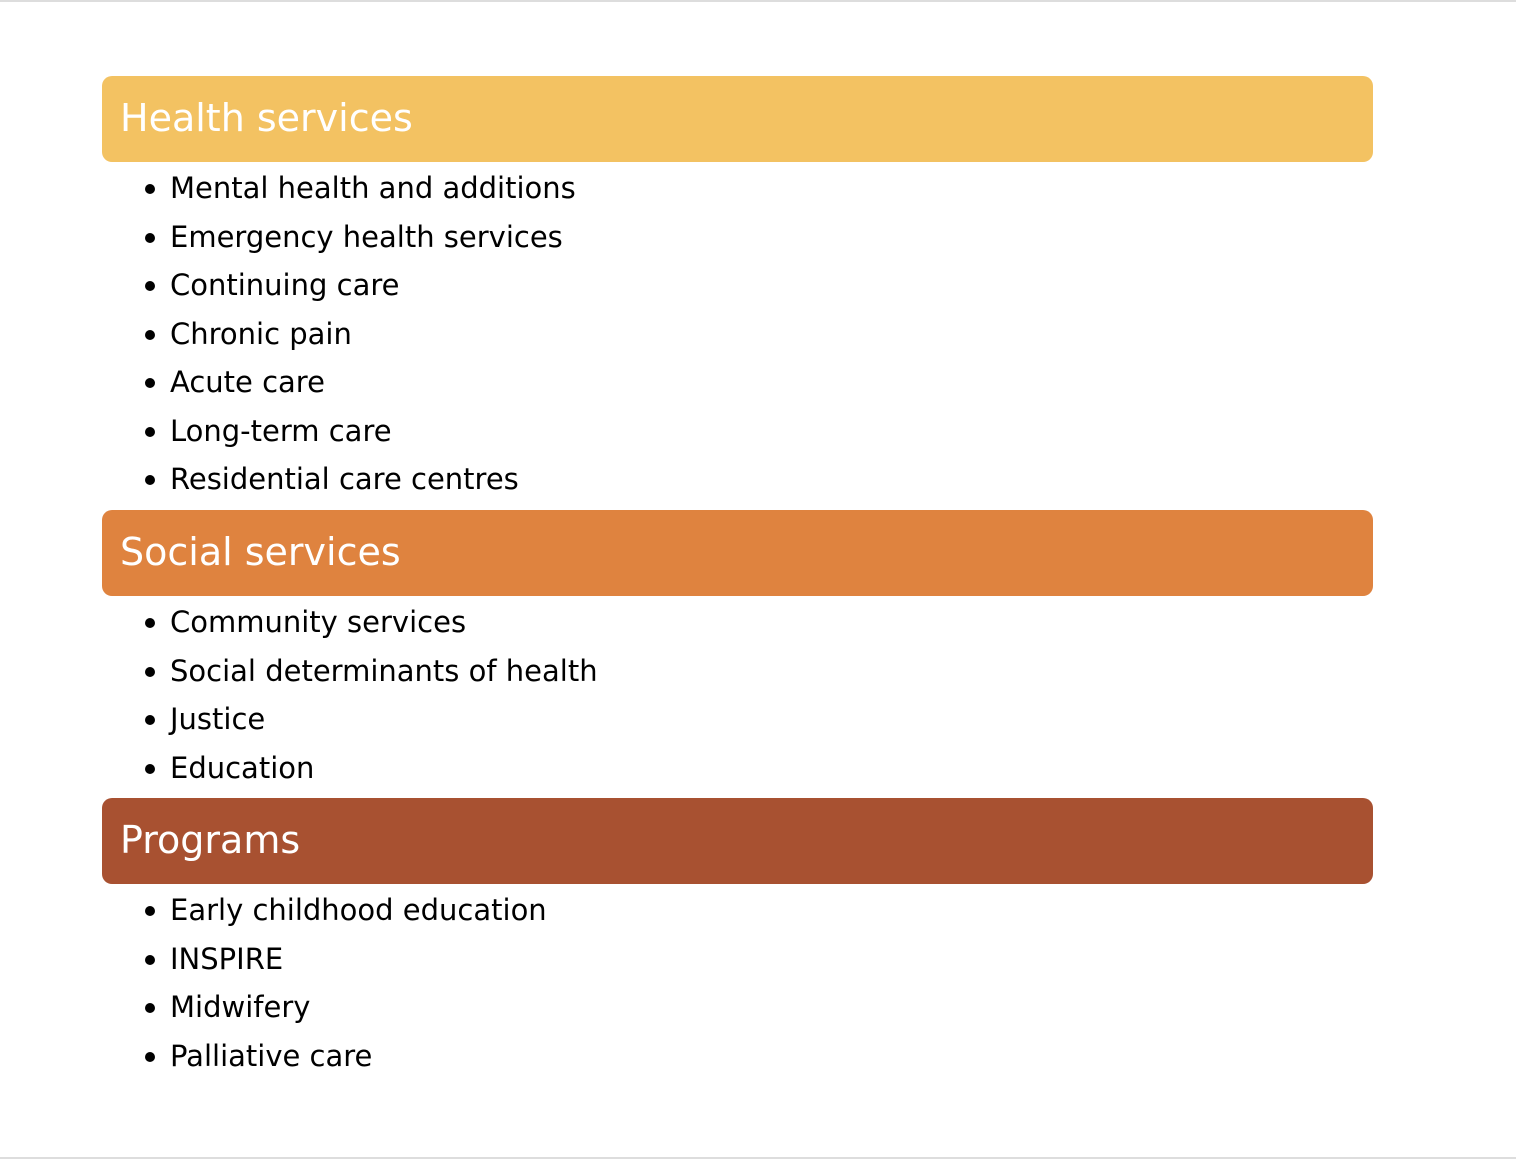 This screenshot has width=1516, height=1160. What do you see at coordinates (759, 622) in the screenshot?
I see `list-item: Community services` at bounding box center [759, 622].